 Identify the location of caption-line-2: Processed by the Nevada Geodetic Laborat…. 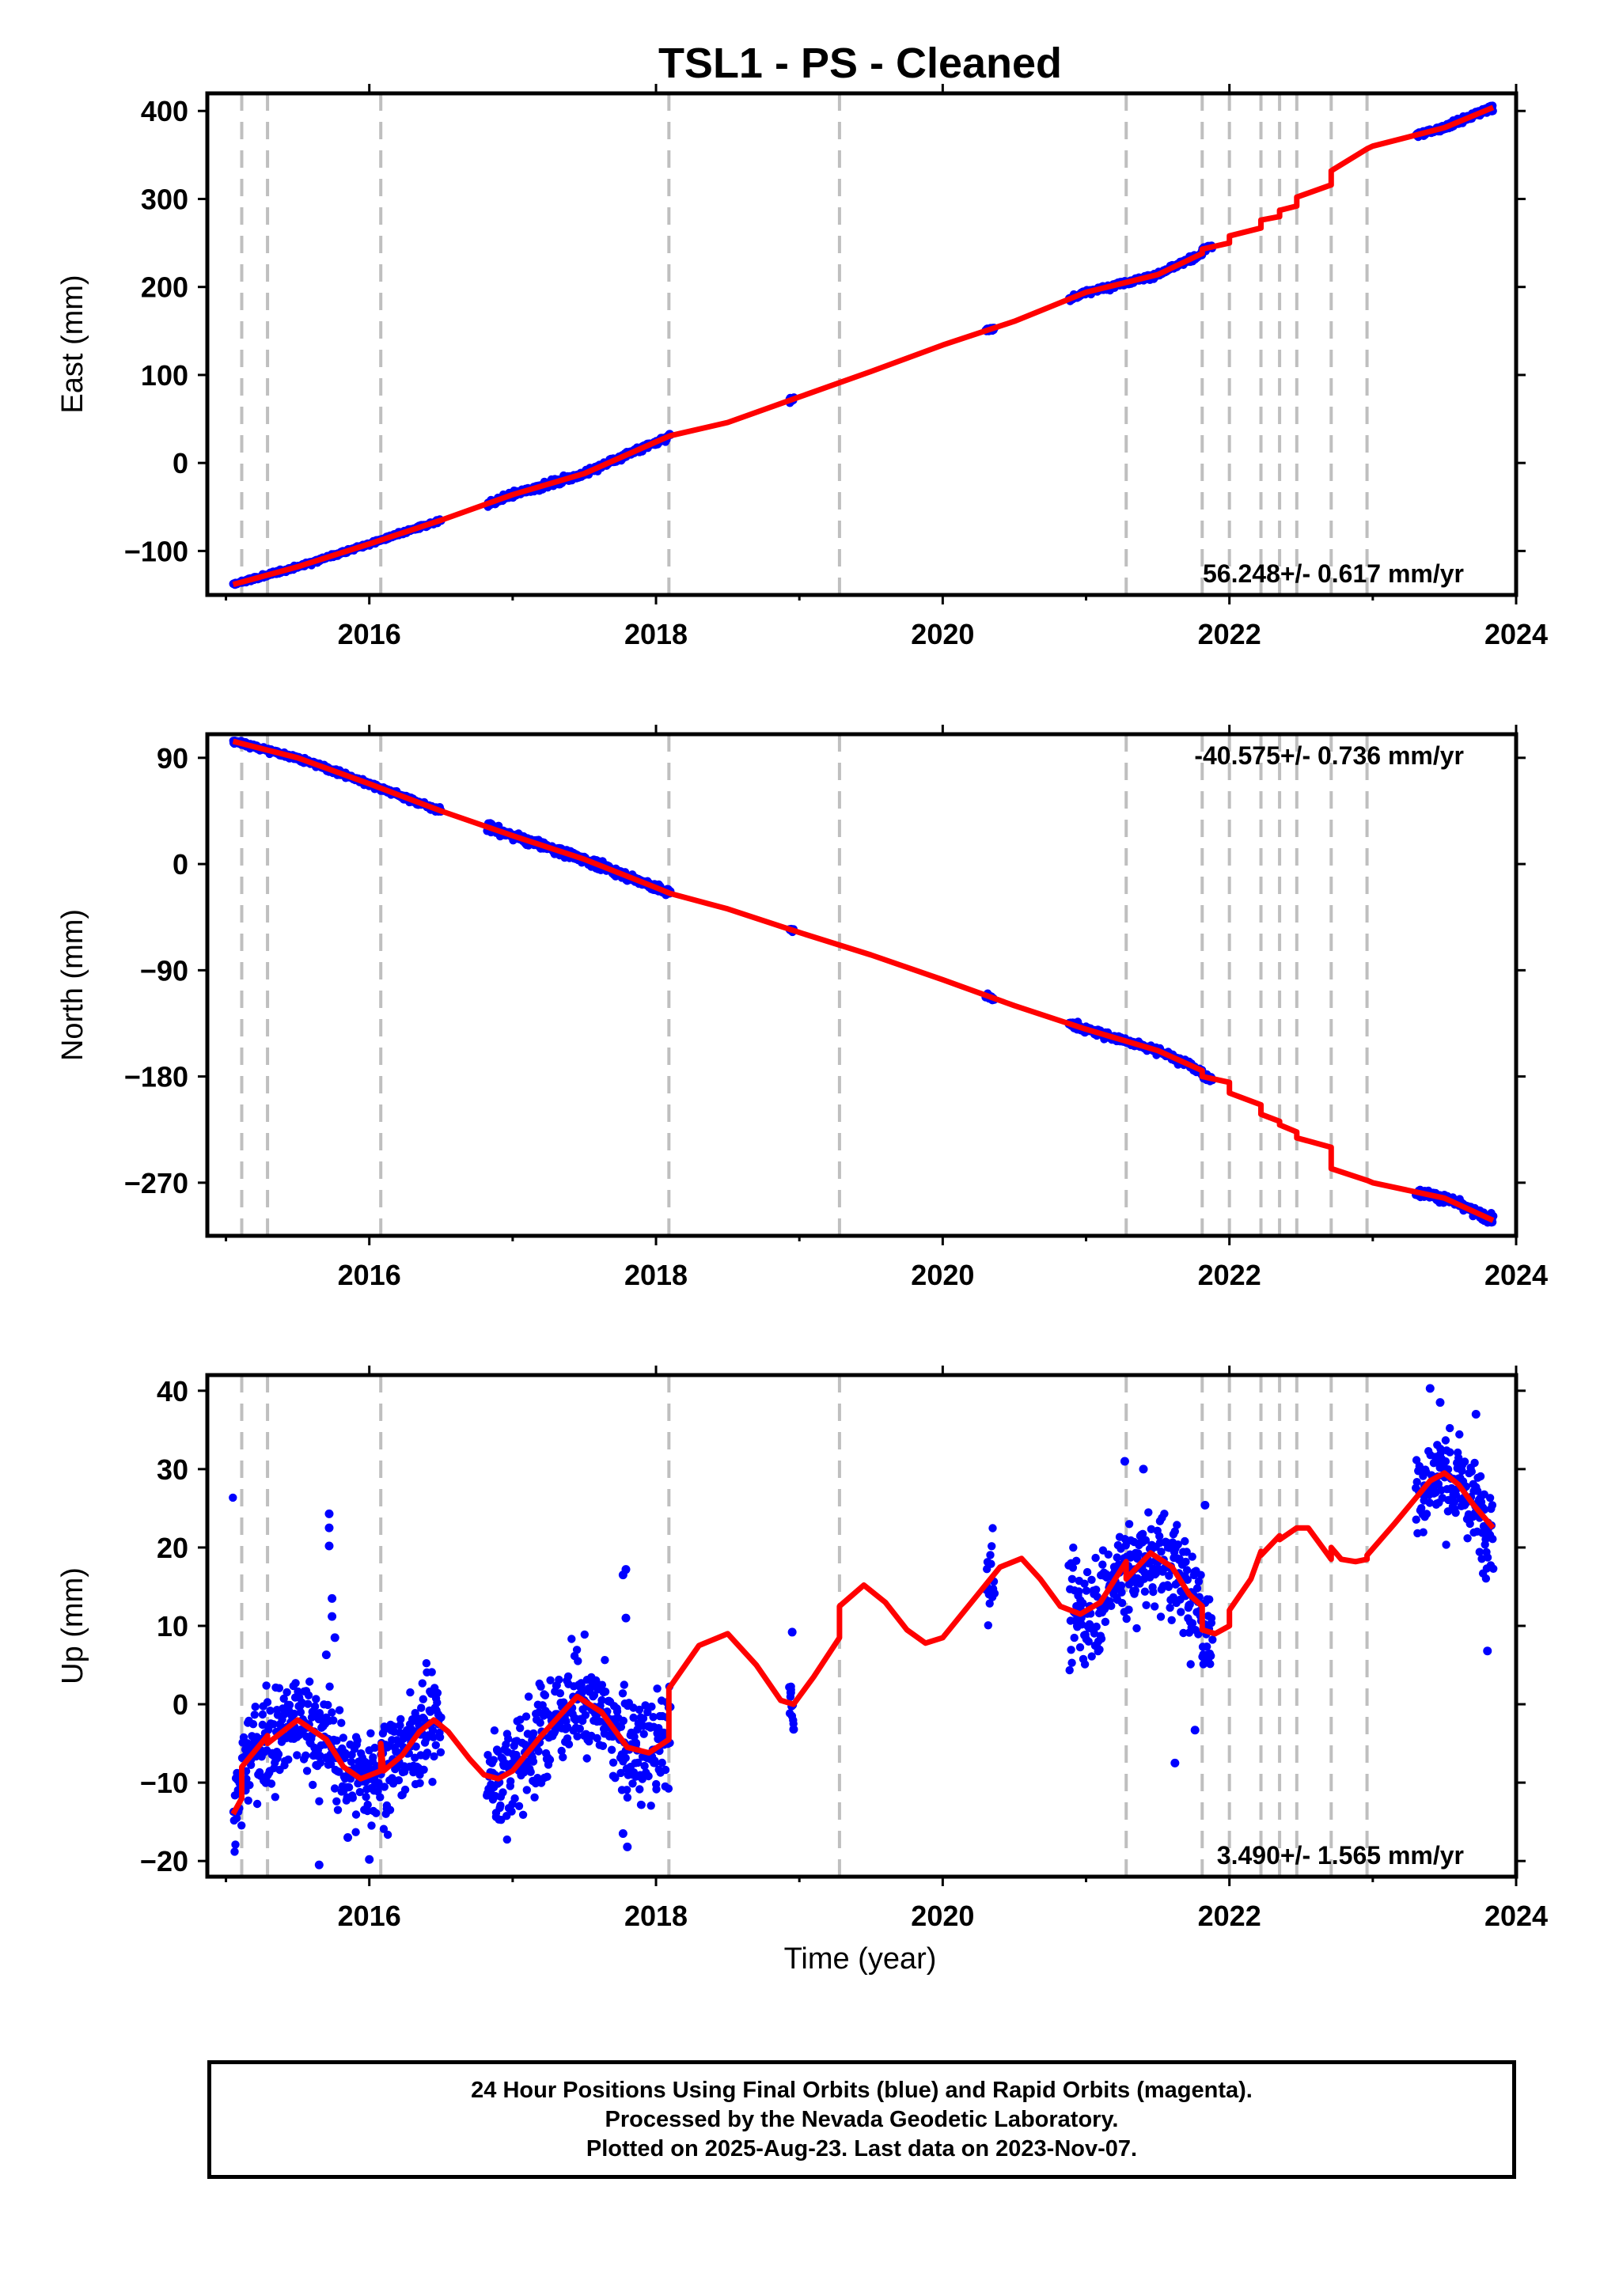
(862, 2119).